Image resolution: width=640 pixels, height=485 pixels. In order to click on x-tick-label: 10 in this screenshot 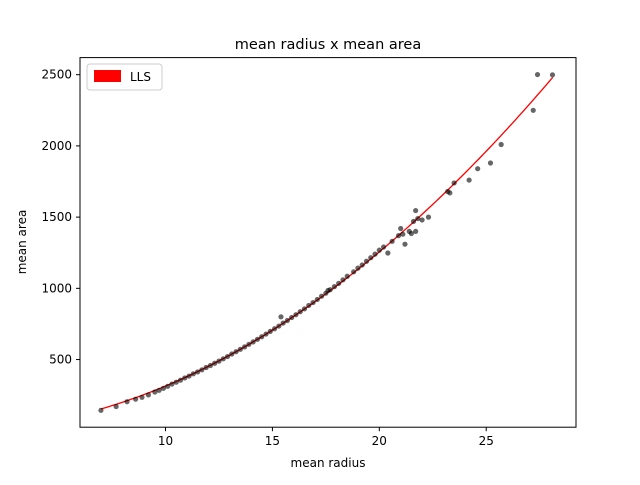, I will do `click(165, 441)`.